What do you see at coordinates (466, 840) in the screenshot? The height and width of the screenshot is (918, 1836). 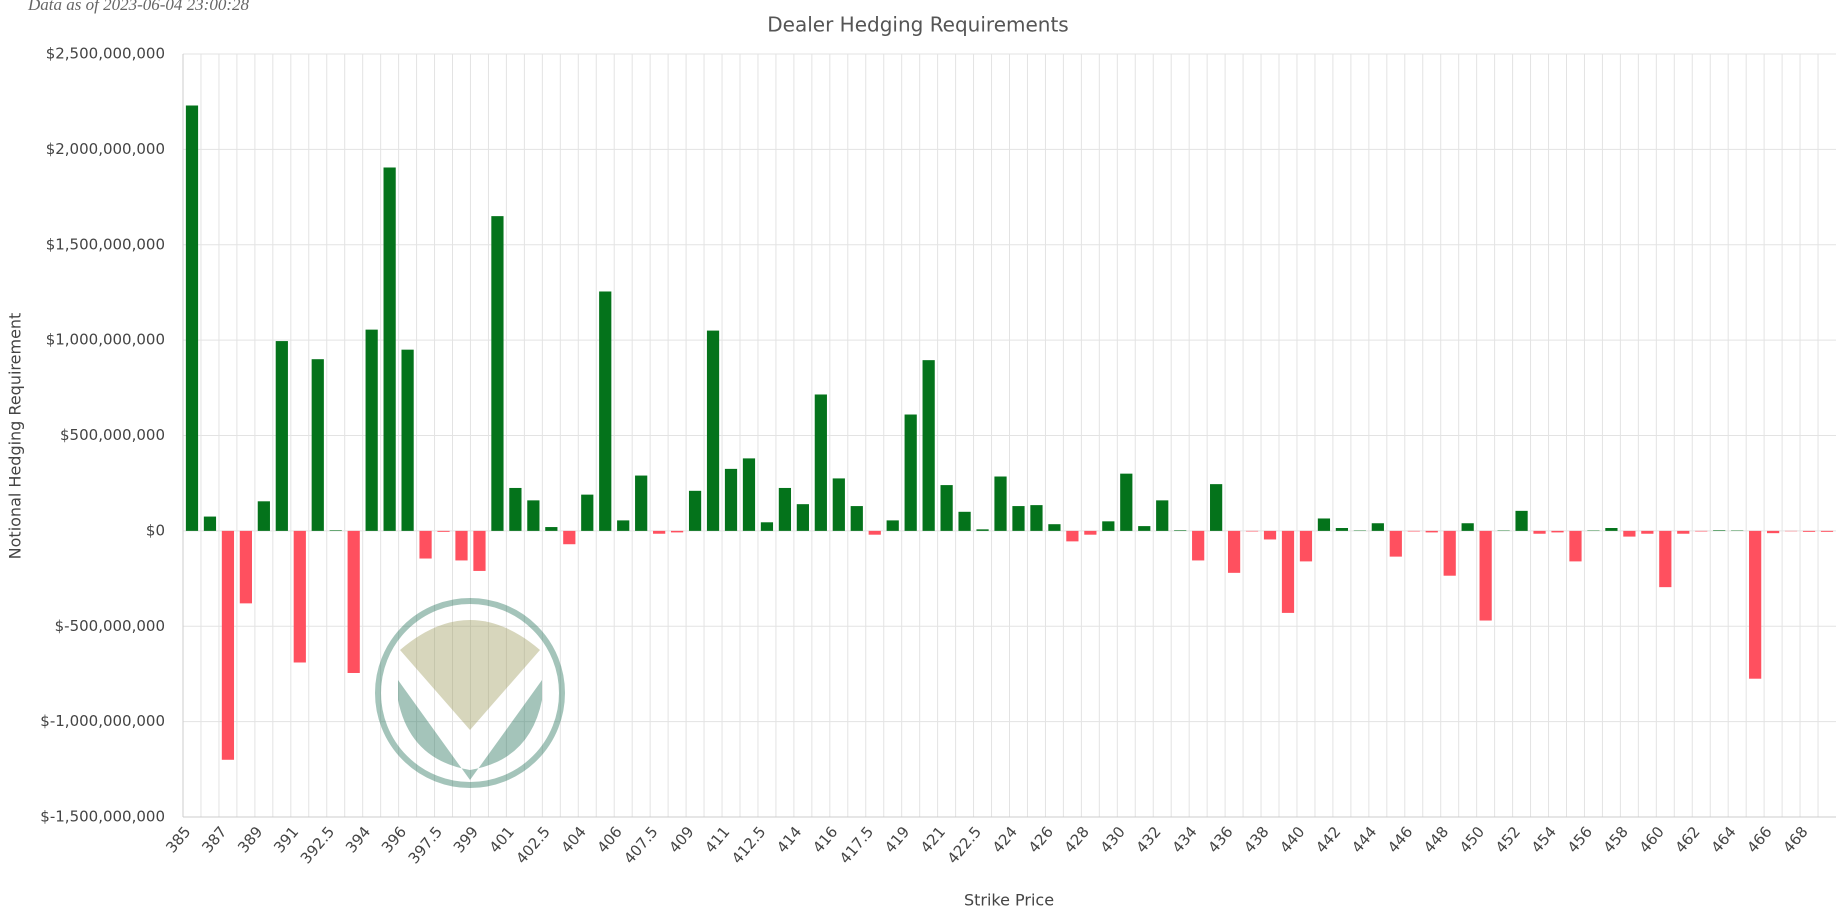 I see `x-tick-label: 399` at bounding box center [466, 840].